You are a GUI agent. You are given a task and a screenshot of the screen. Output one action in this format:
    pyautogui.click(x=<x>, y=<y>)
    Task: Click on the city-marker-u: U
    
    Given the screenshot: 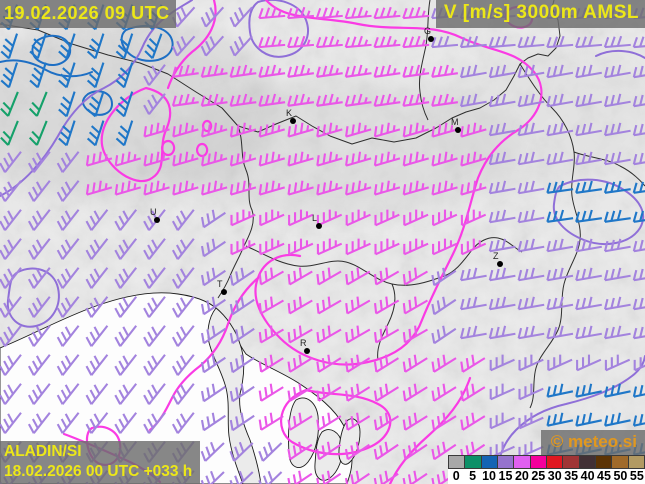 What is the action you would take?
    pyautogui.click(x=155, y=215)
    